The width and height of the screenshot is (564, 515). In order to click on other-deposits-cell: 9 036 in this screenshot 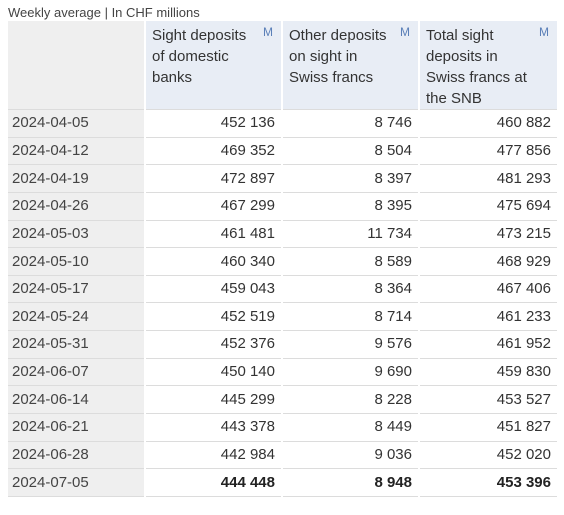, I will do `click(350, 454)`.